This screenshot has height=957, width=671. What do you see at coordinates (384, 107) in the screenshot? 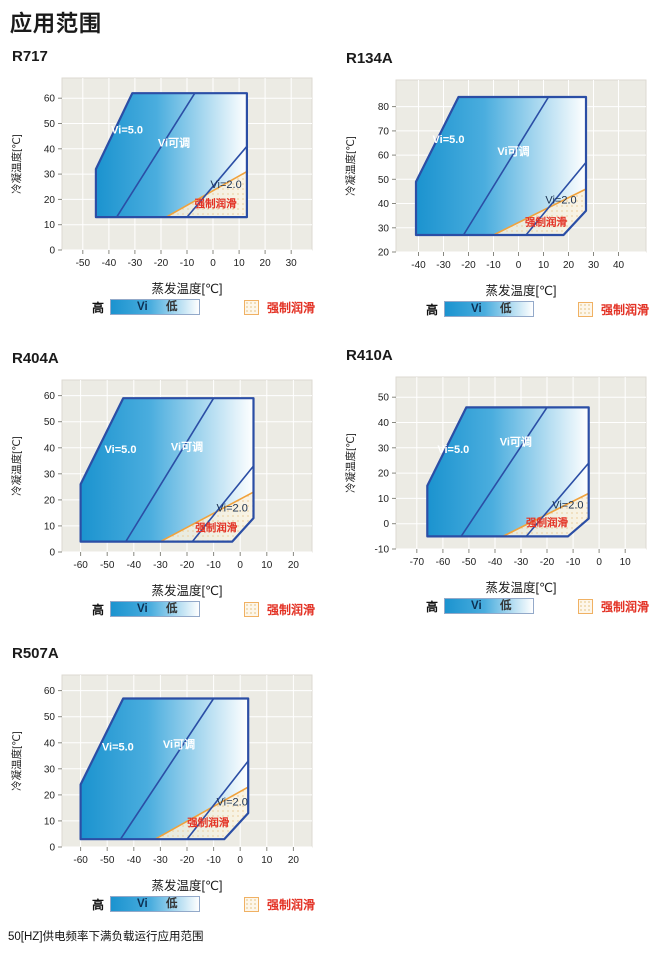
I see `svg-text: 80` at bounding box center [384, 107].